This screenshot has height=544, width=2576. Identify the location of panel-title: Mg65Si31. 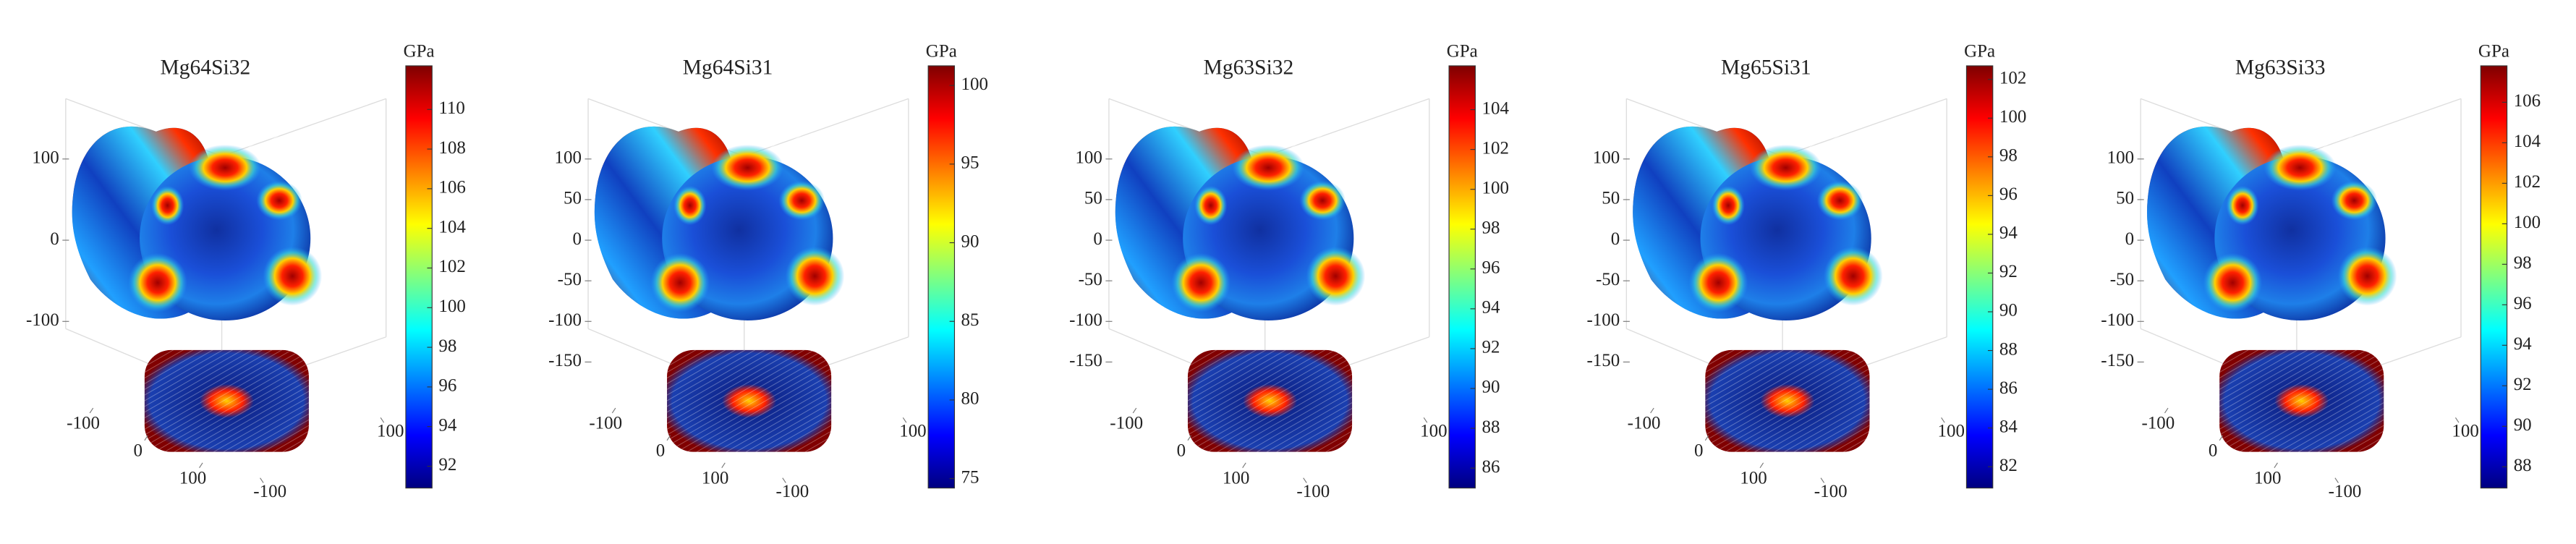
(1766, 67).